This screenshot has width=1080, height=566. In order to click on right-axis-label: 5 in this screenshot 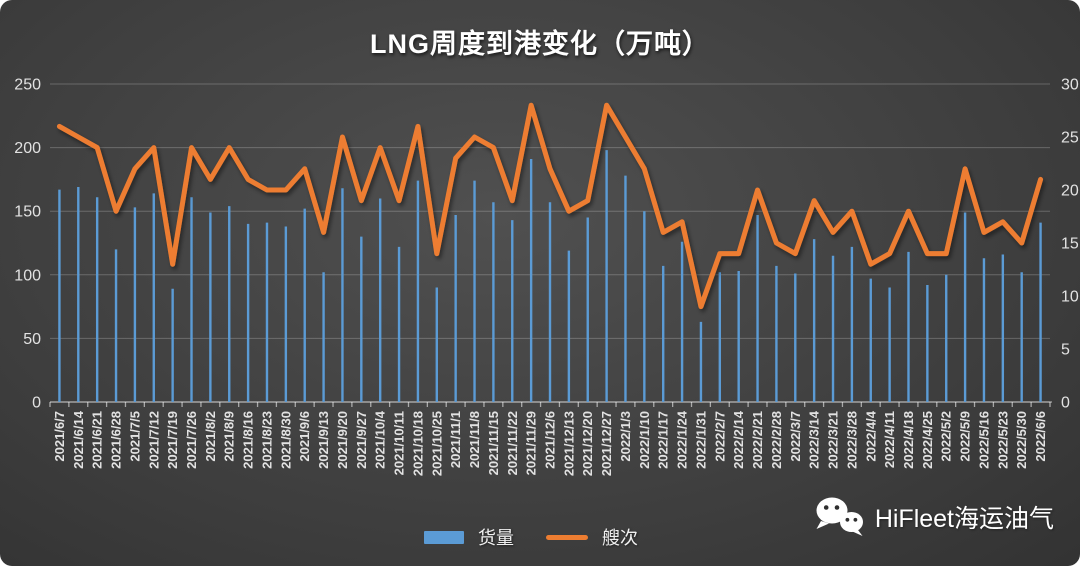, I will do `click(1065, 350)`.